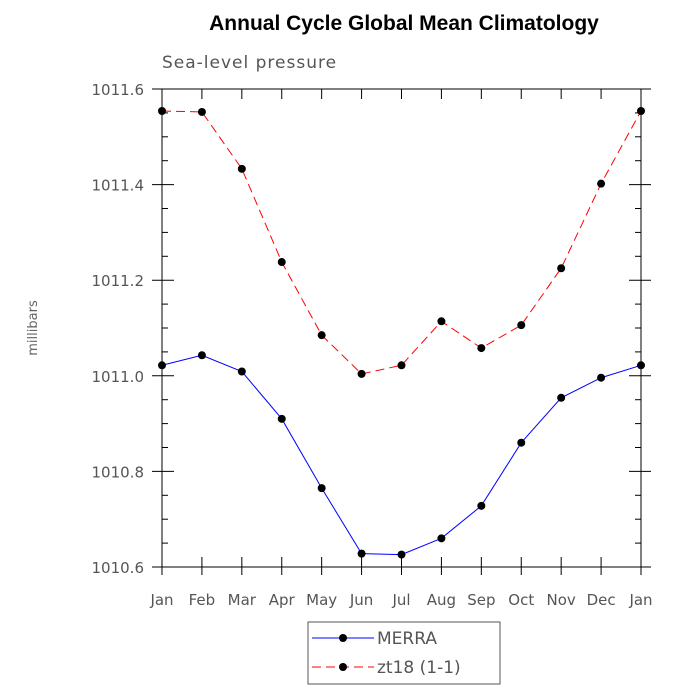  I want to click on x-tick-label: Feb, so click(202, 600).